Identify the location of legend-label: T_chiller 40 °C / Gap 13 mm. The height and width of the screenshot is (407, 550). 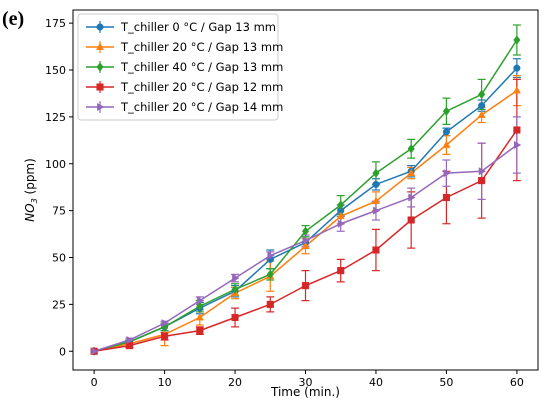
(201, 67).